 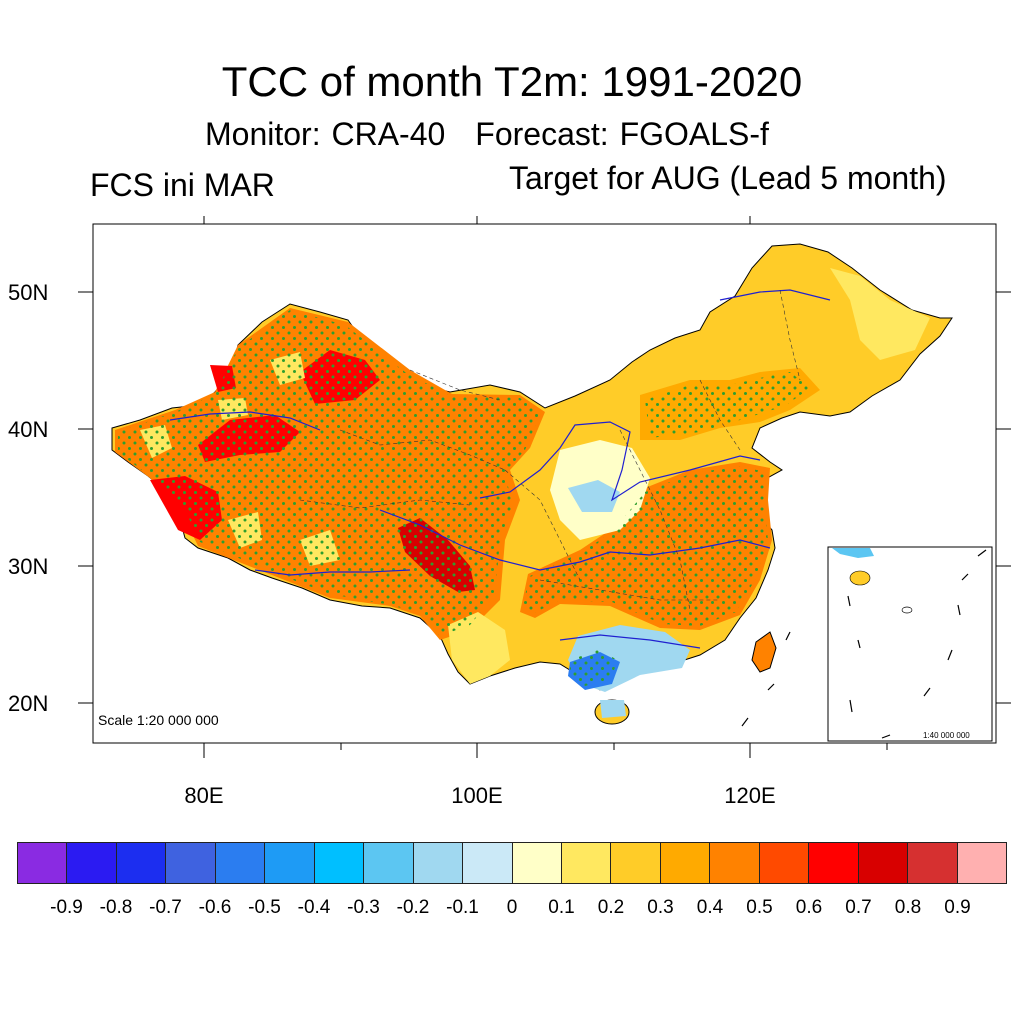 I want to click on stipple-northeast, so click(x=727, y=405).